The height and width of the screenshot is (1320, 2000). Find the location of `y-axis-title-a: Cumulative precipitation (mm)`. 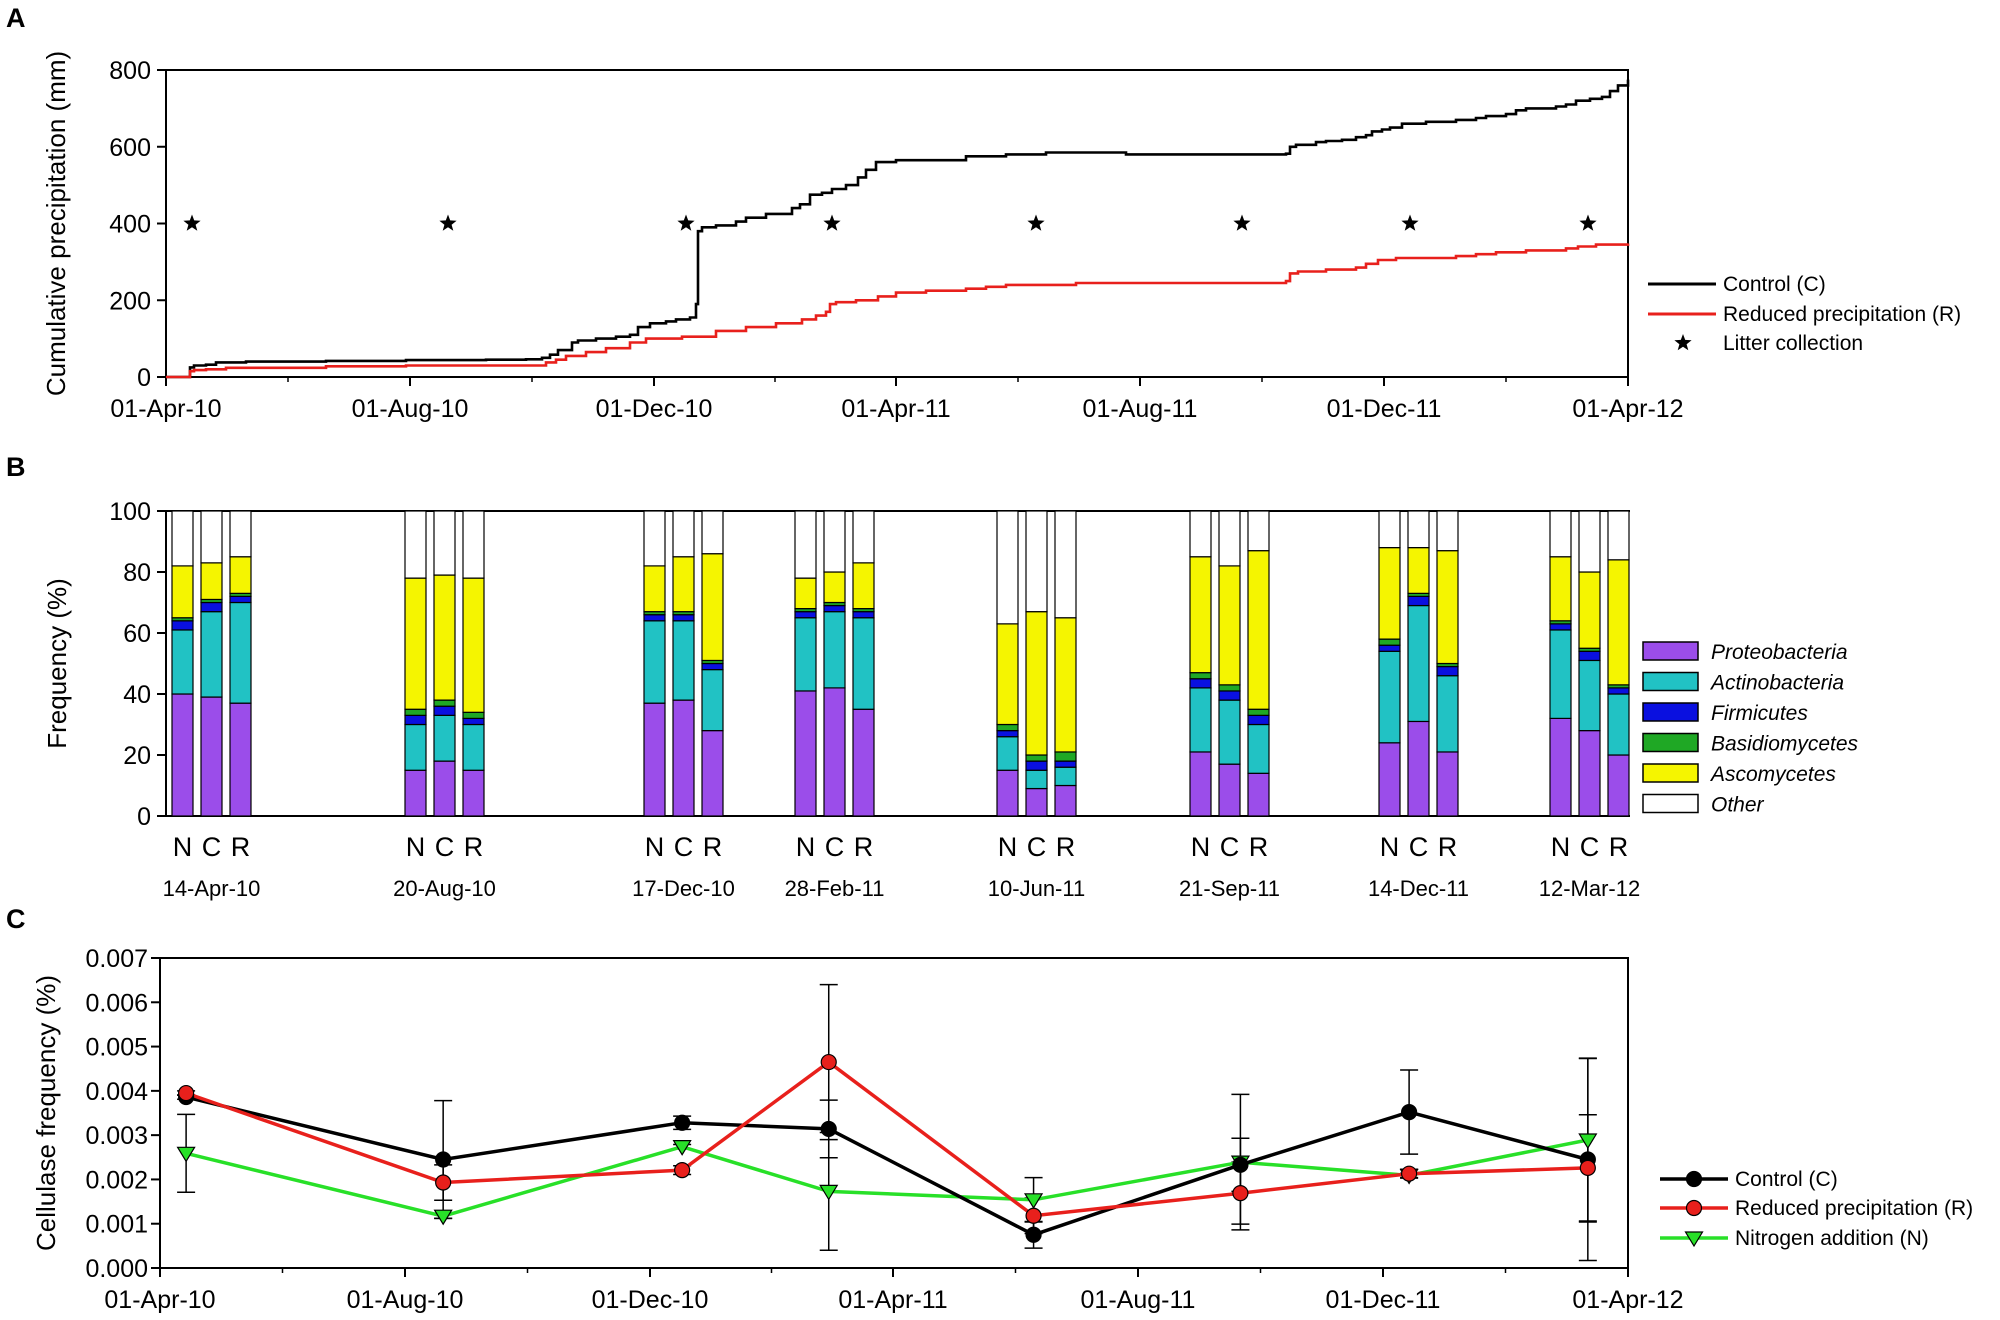

y-axis-title-a: Cumulative precipitation (mm) is located at coordinates (56, 223).